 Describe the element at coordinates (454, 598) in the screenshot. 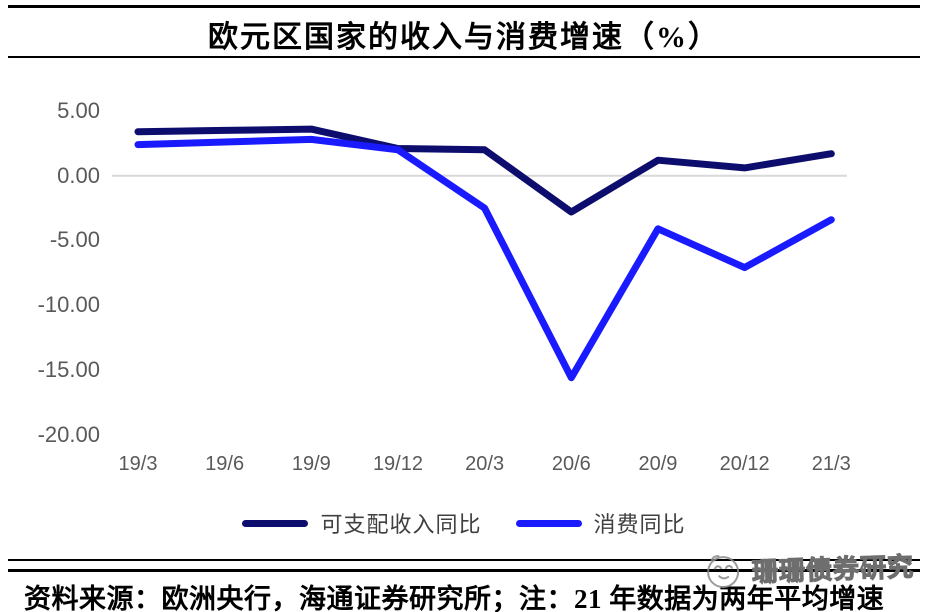

I see `source-note: 资料来源：欧洲央行，海通证券研究所；注：21 年数据为两年平均增速` at that location.